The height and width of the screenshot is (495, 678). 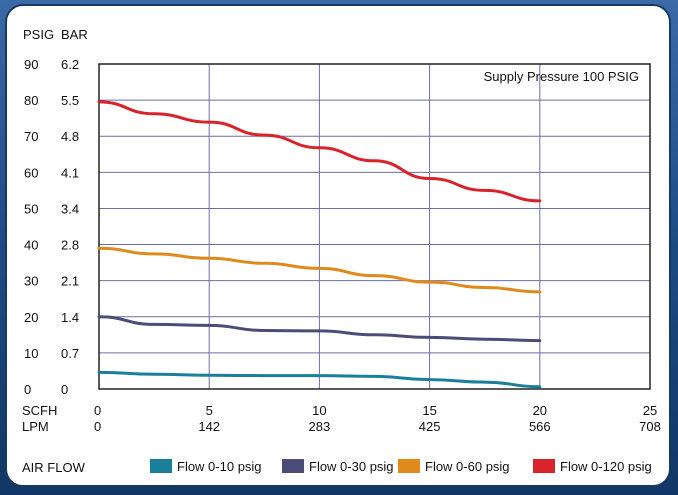 What do you see at coordinates (31, 136) in the screenshot?
I see `y-tick-label-psig: 70` at bounding box center [31, 136].